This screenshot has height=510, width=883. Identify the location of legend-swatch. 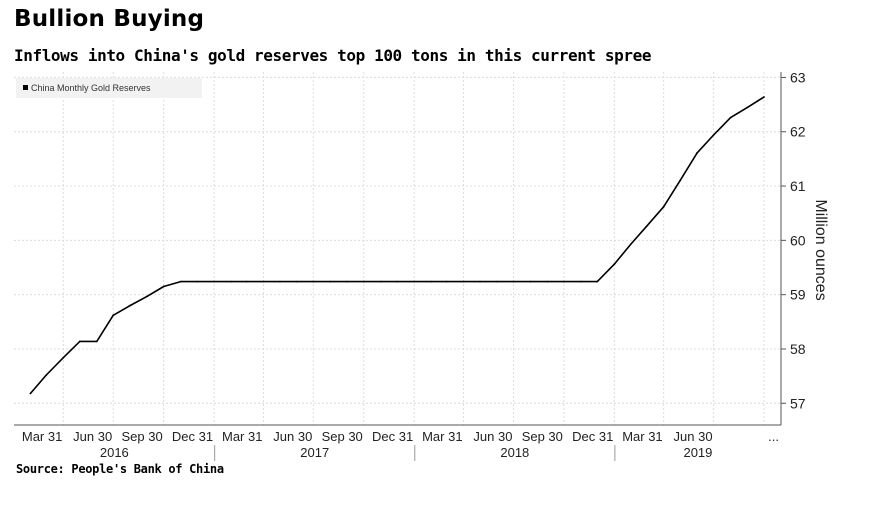
(25, 87).